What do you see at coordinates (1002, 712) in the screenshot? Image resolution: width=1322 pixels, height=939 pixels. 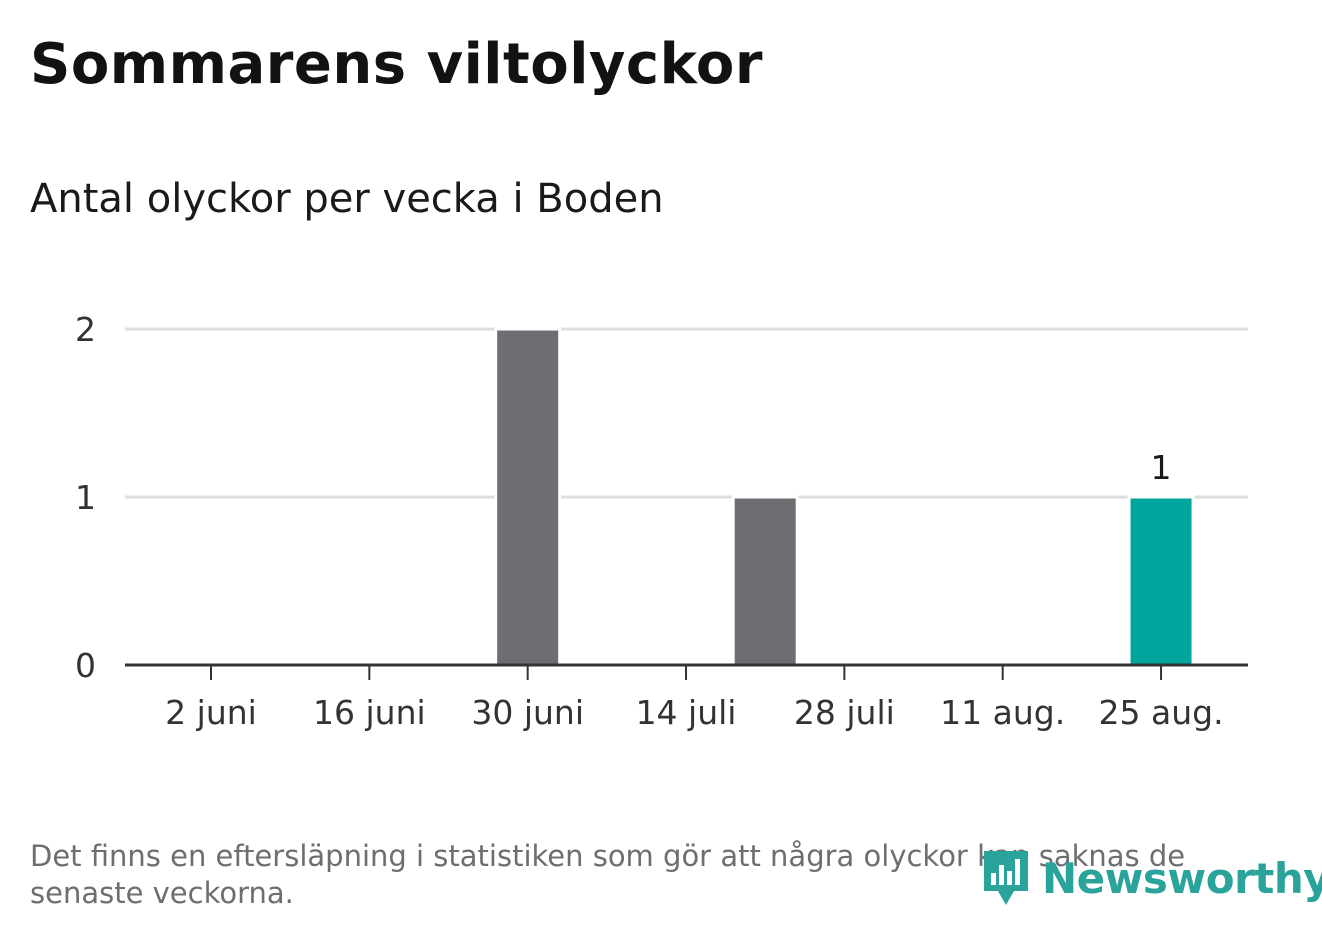 I see `x-tick-label: 11 aug.` at bounding box center [1002, 712].